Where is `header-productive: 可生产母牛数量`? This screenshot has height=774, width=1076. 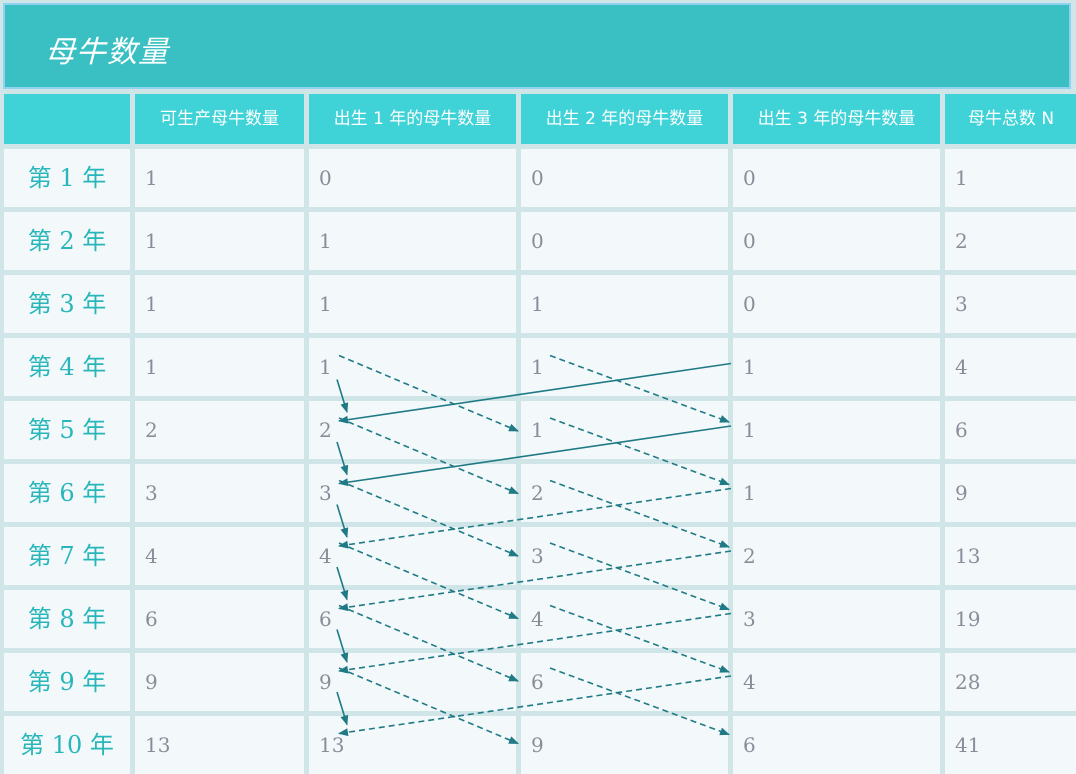 header-productive: 可生产母牛数量 is located at coordinates (219, 119).